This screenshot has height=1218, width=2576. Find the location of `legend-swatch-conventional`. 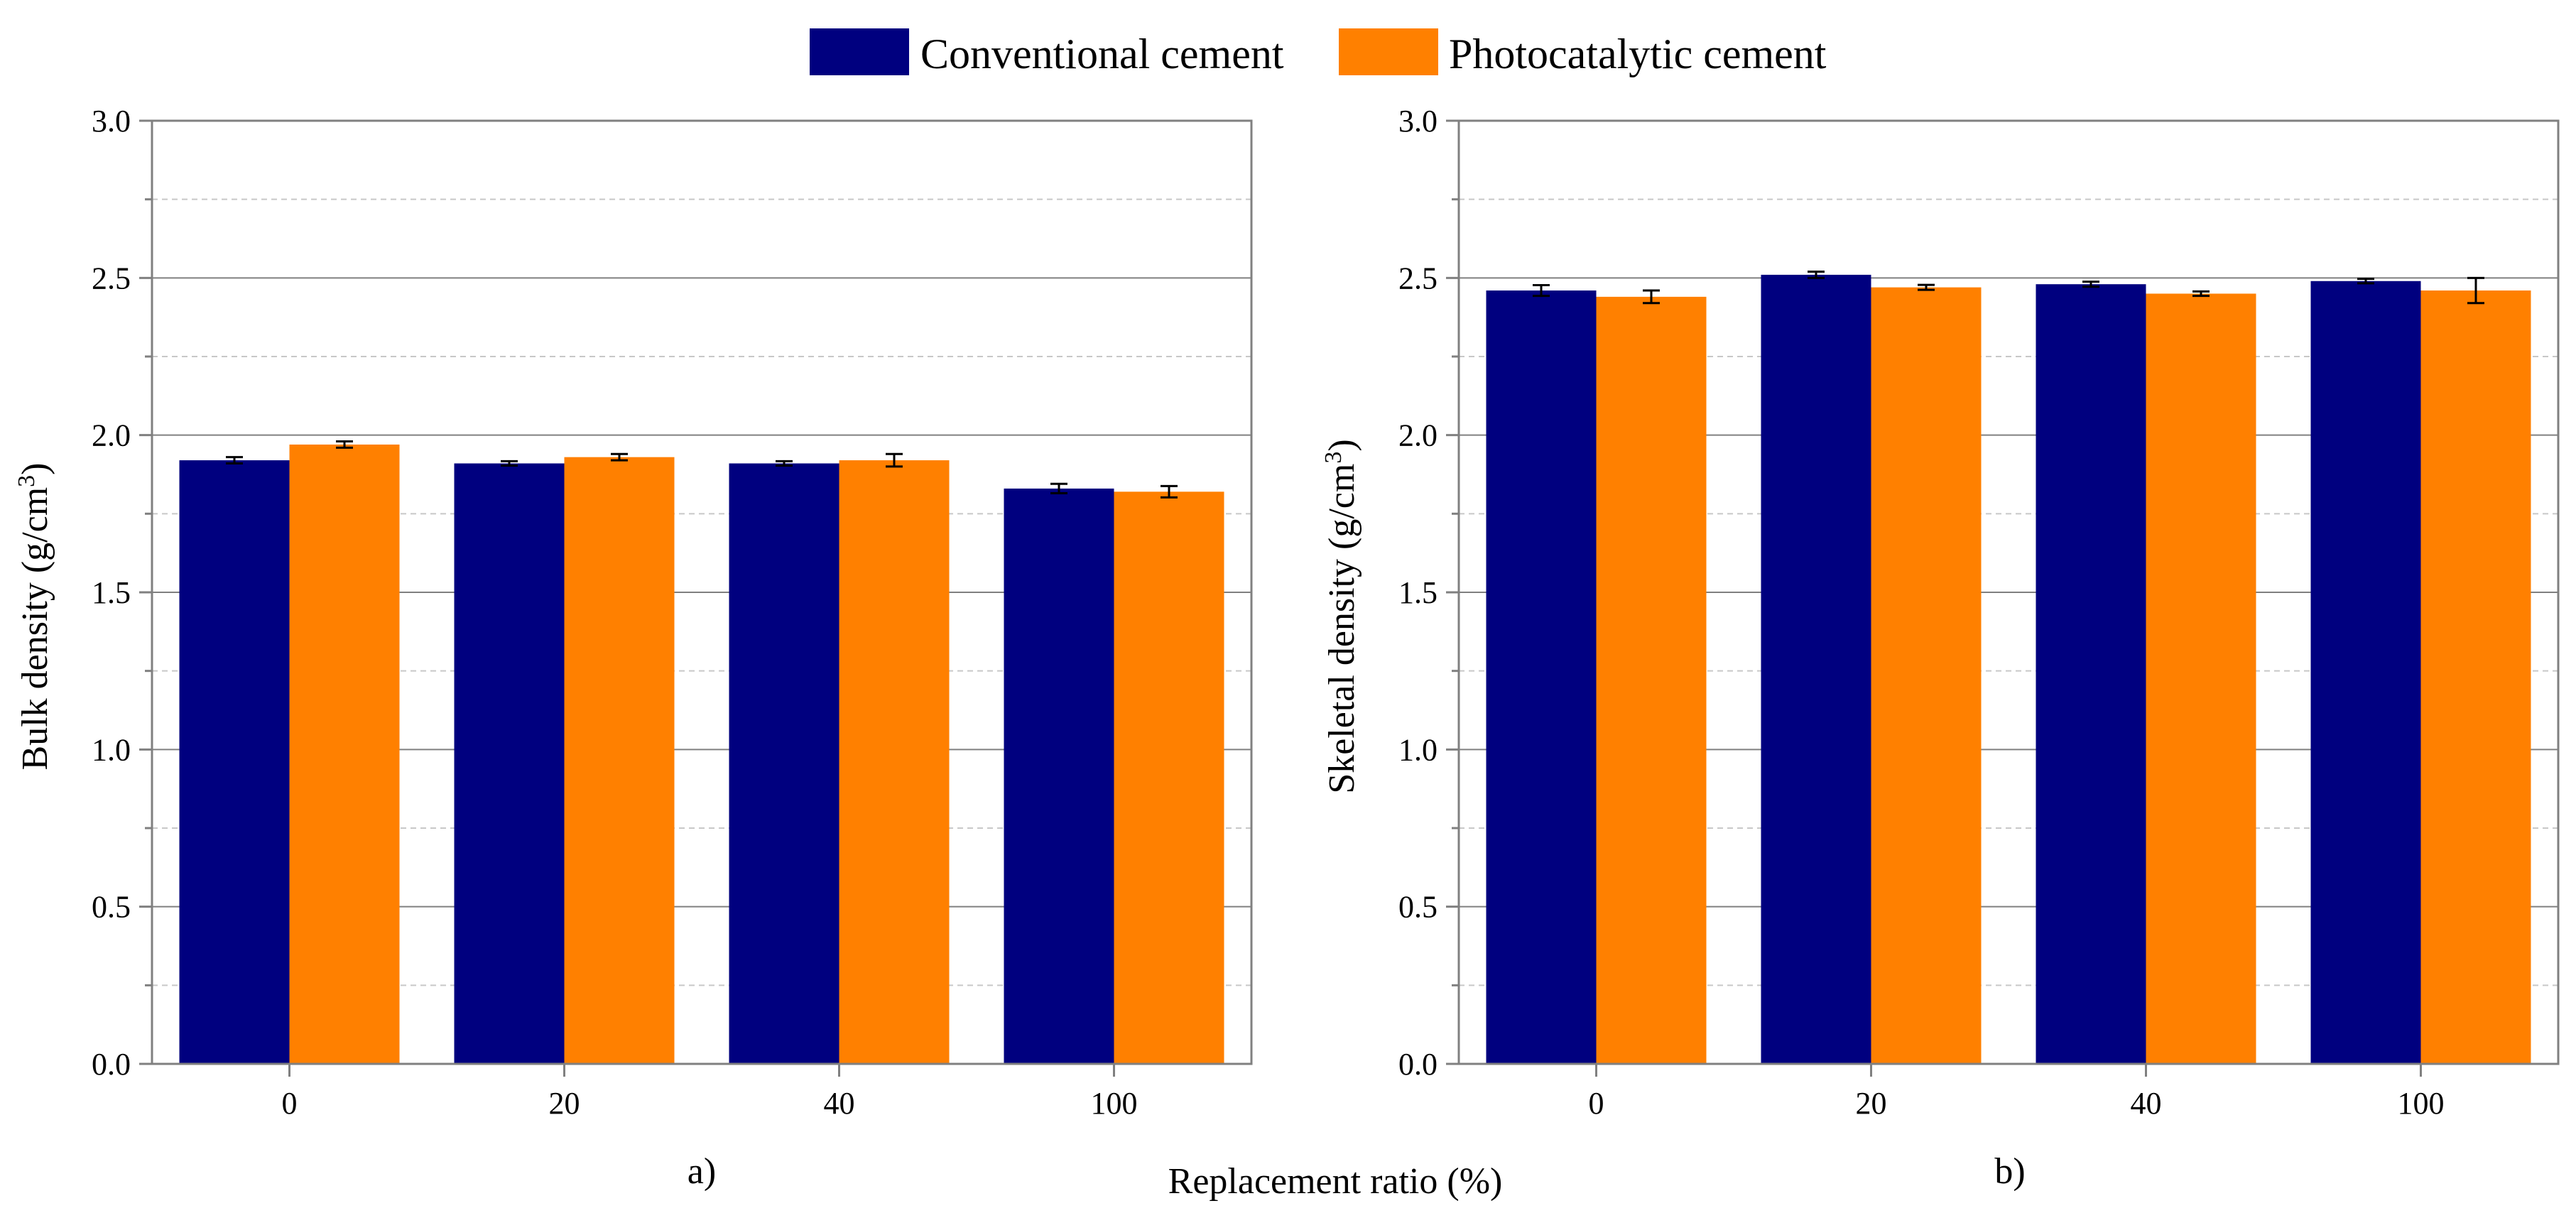

legend-swatch-conventional is located at coordinates (860, 51).